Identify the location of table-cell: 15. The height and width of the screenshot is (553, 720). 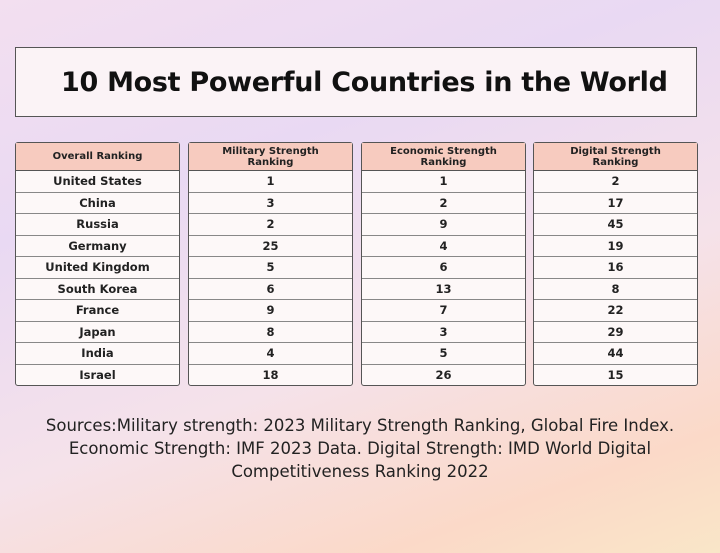
(615, 374).